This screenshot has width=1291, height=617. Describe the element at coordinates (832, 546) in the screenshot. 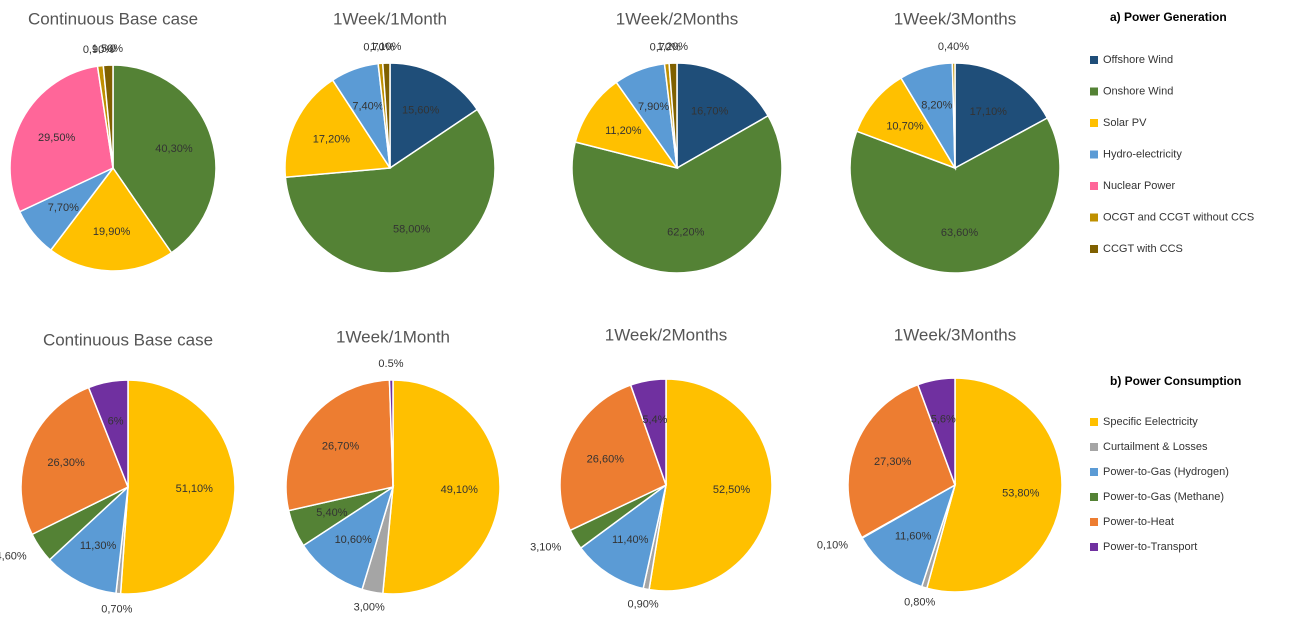

I see `data-label: 0,10%` at that location.